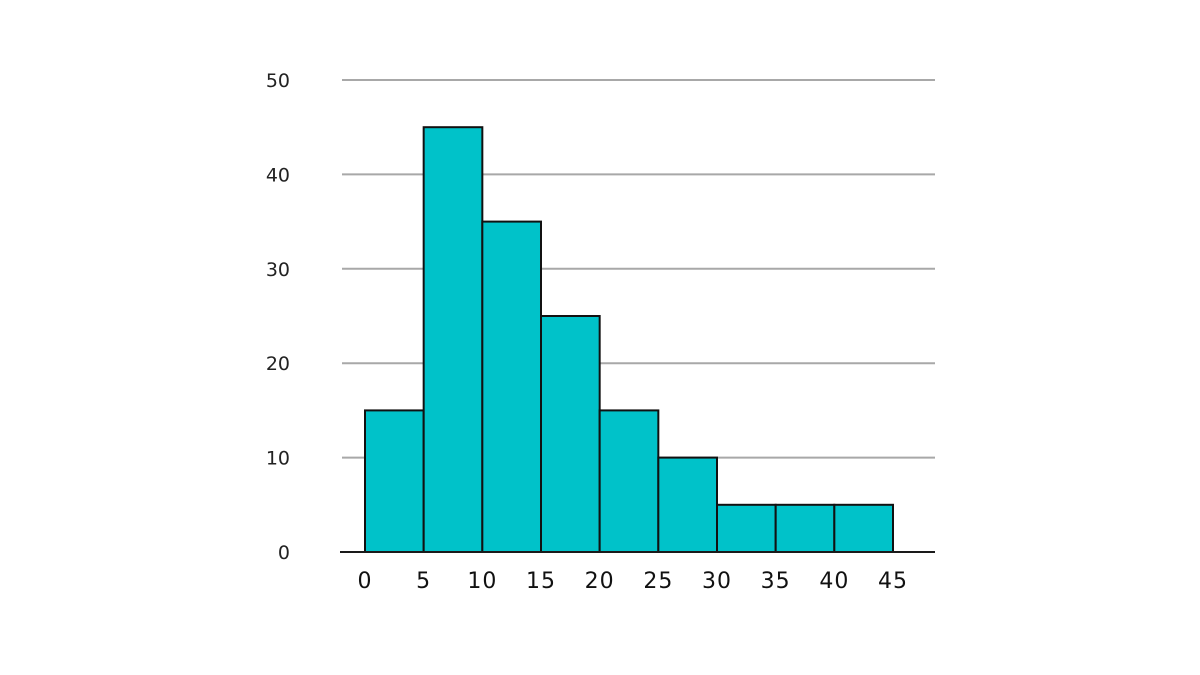 The height and width of the screenshot is (675, 1200). What do you see at coordinates (365, 581) in the screenshot?
I see `x-tick-label-0: 0` at bounding box center [365, 581].